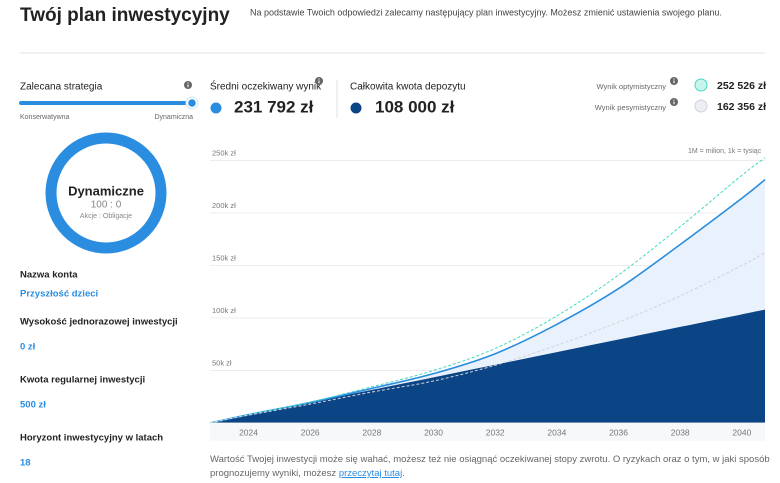  What do you see at coordinates (248, 432) in the screenshot?
I see `x-tick-label: 2024` at bounding box center [248, 432].